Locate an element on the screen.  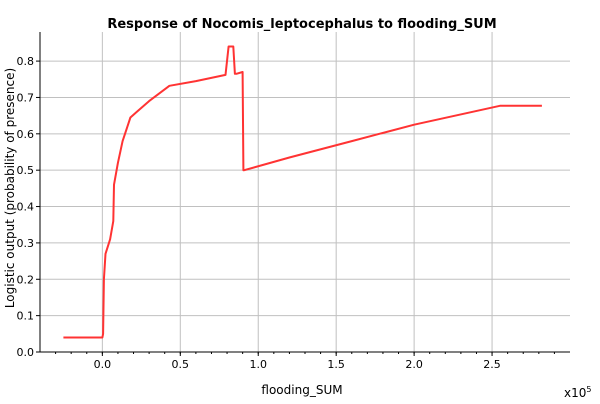
y-tick-label: 0.4 is located at coordinates (26, 207).